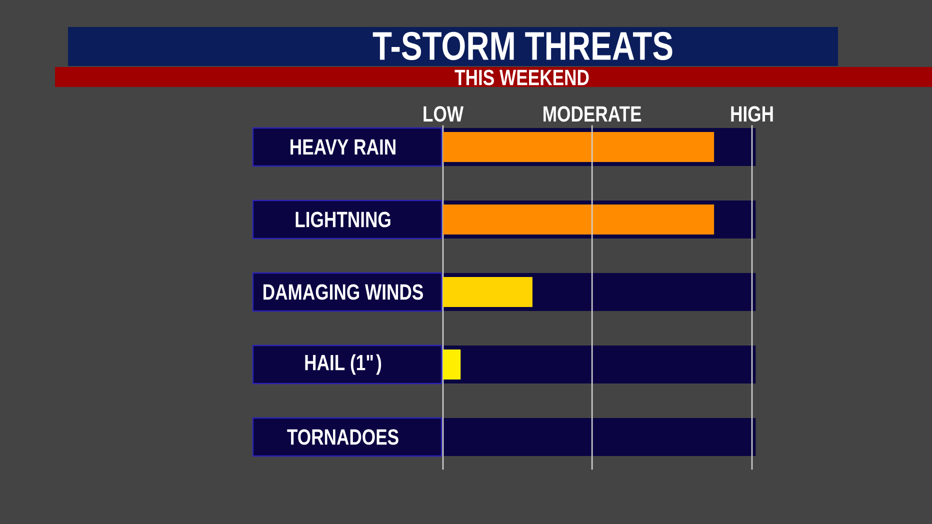 The image size is (932, 524). Describe the element at coordinates (752, 114) in the screenshot. I see `ref-line-label: HIGH` at that location.